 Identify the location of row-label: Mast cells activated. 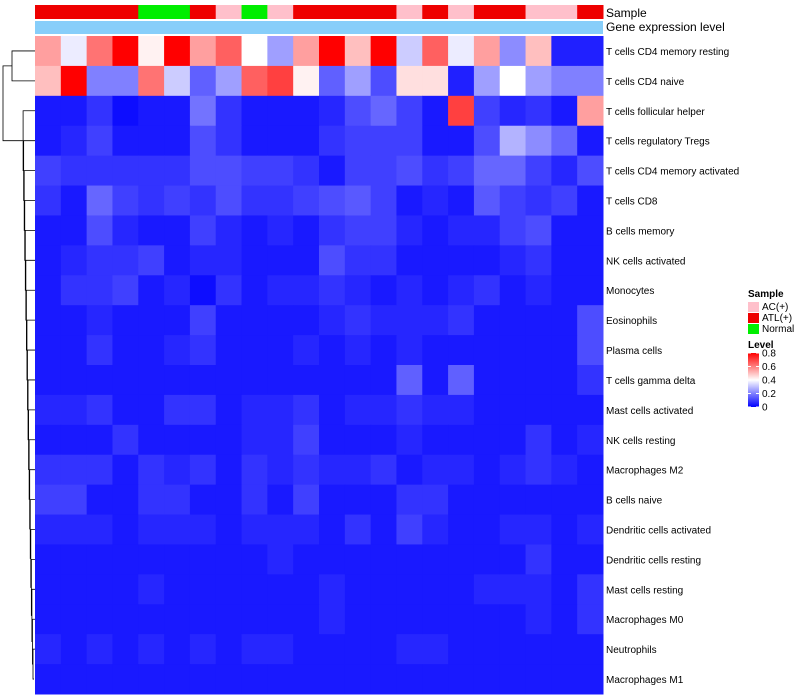
(649, 411).